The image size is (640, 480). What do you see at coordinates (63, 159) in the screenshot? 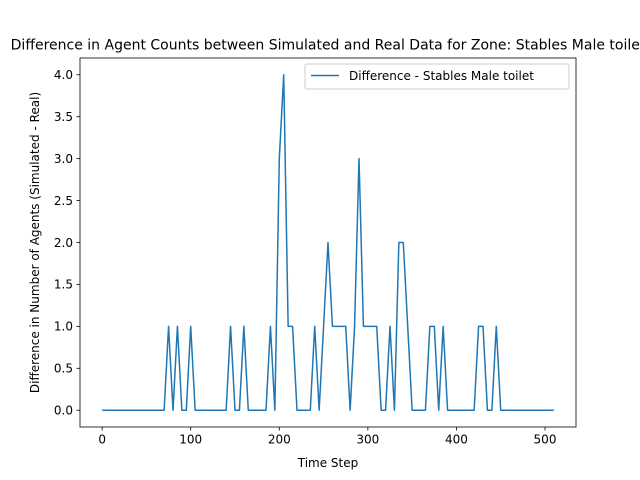
I see `y-tick-label: 3.0` at bounding box center [63, 159].